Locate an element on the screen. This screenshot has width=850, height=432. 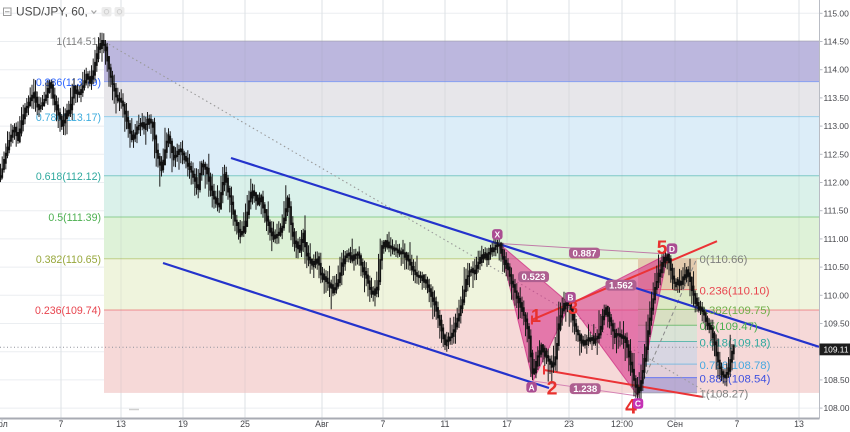
svg-text: 0.5(109.47) is located at coordinates (729, 327).